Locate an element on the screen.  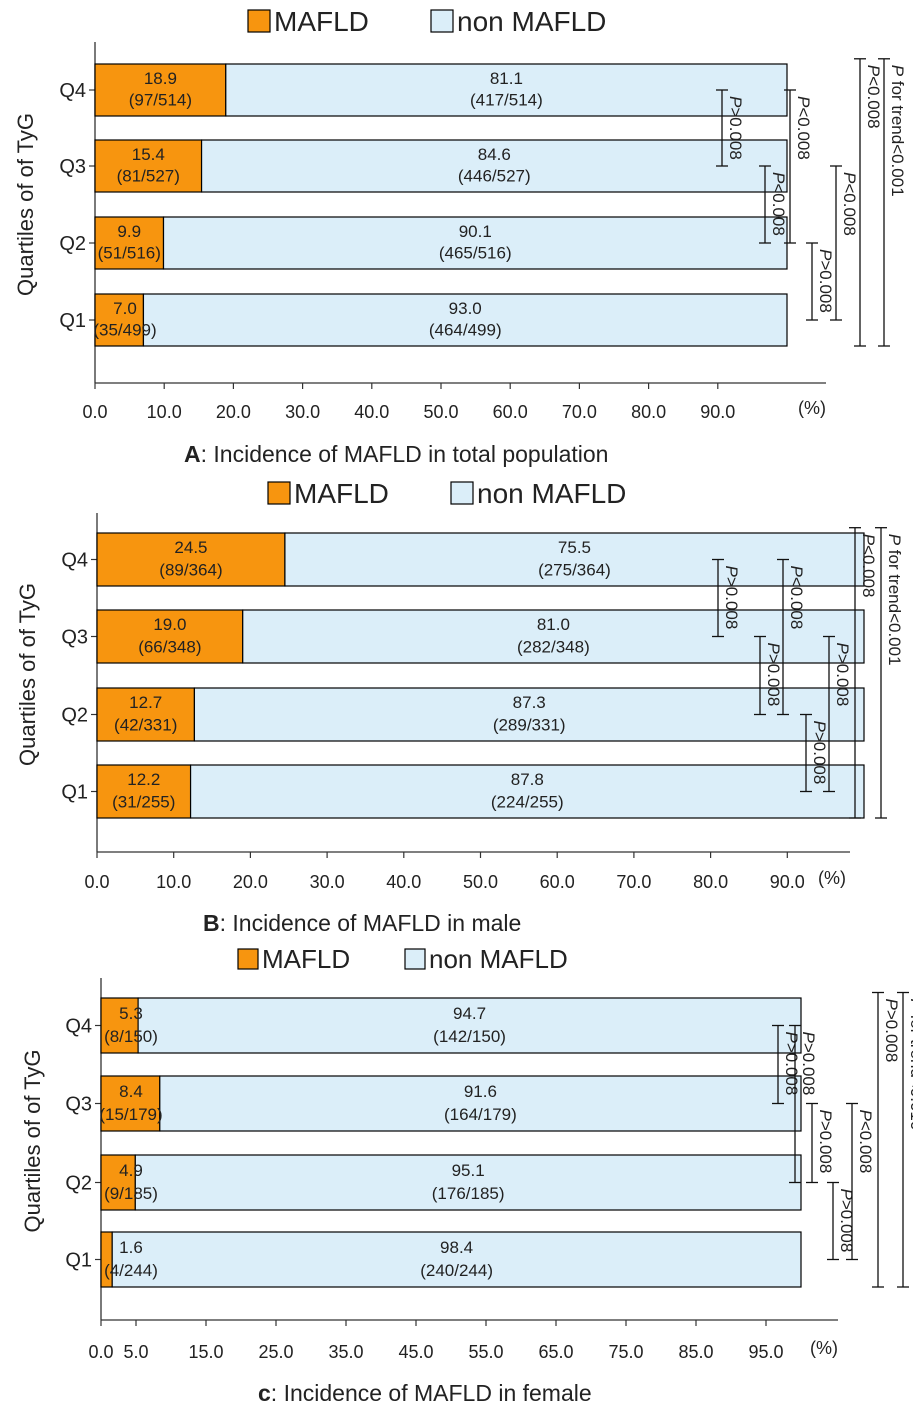
x-tick-label: 10.0 is located at coordinates (173, 882).